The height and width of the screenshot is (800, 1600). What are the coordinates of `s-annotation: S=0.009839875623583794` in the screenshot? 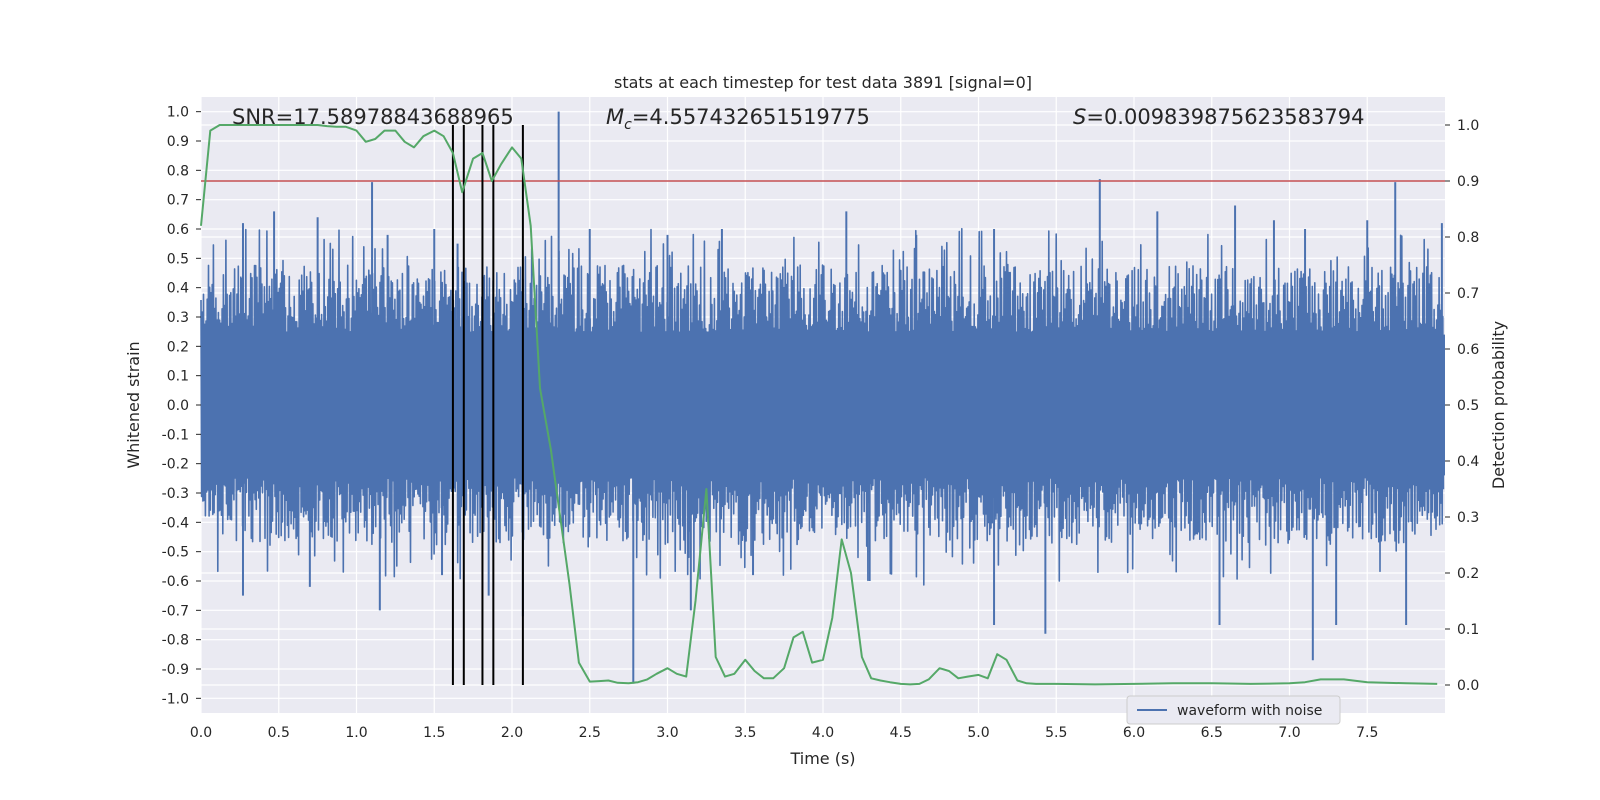 It's located at (1218, 117).